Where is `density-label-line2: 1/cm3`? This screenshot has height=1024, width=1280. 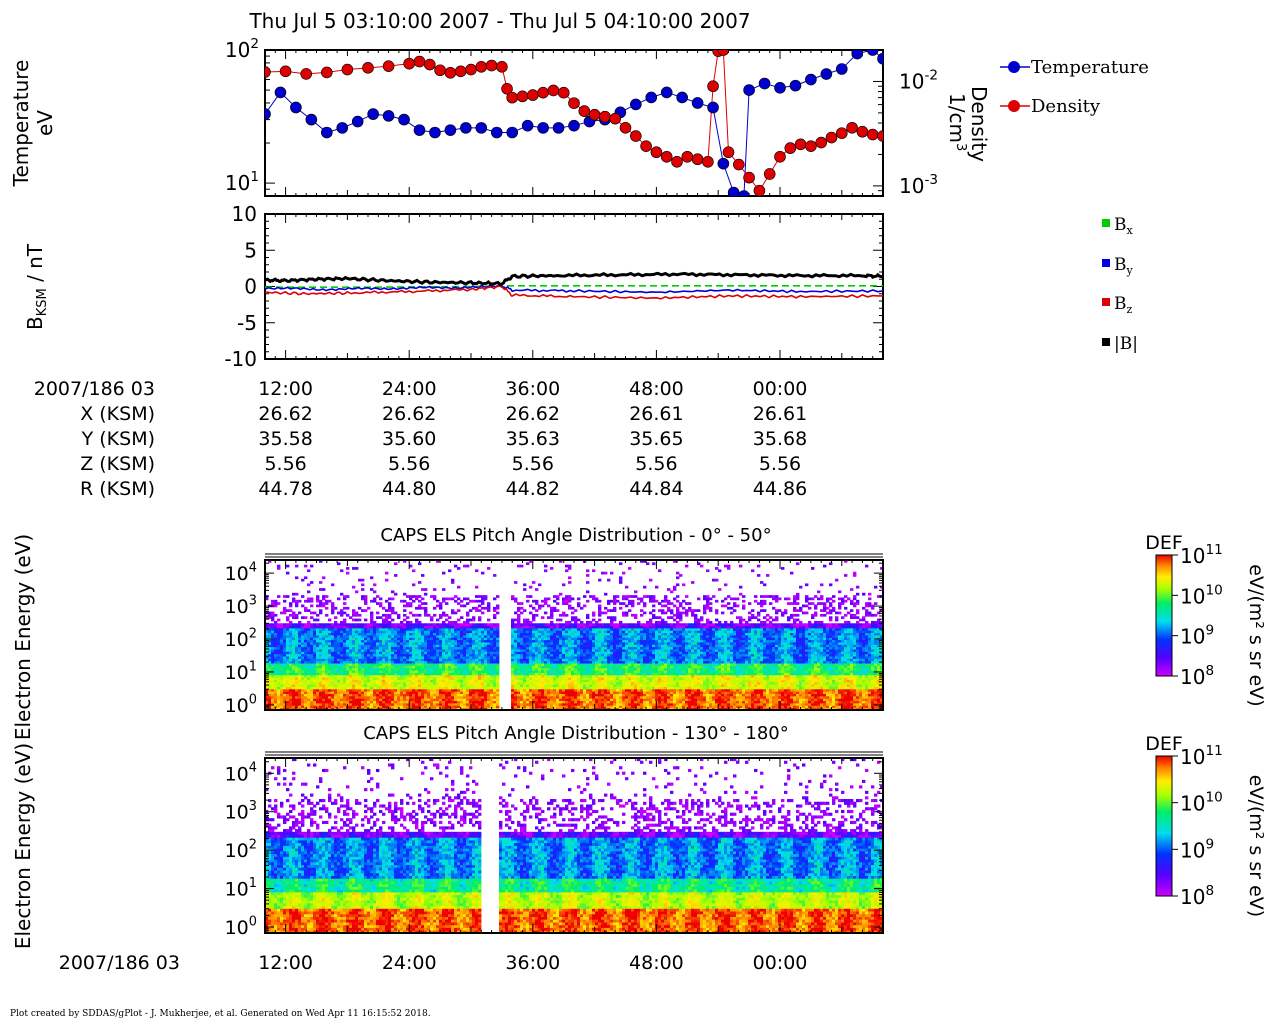
density-label-line2: 1/cm3 is located at coordinates (957, 122).